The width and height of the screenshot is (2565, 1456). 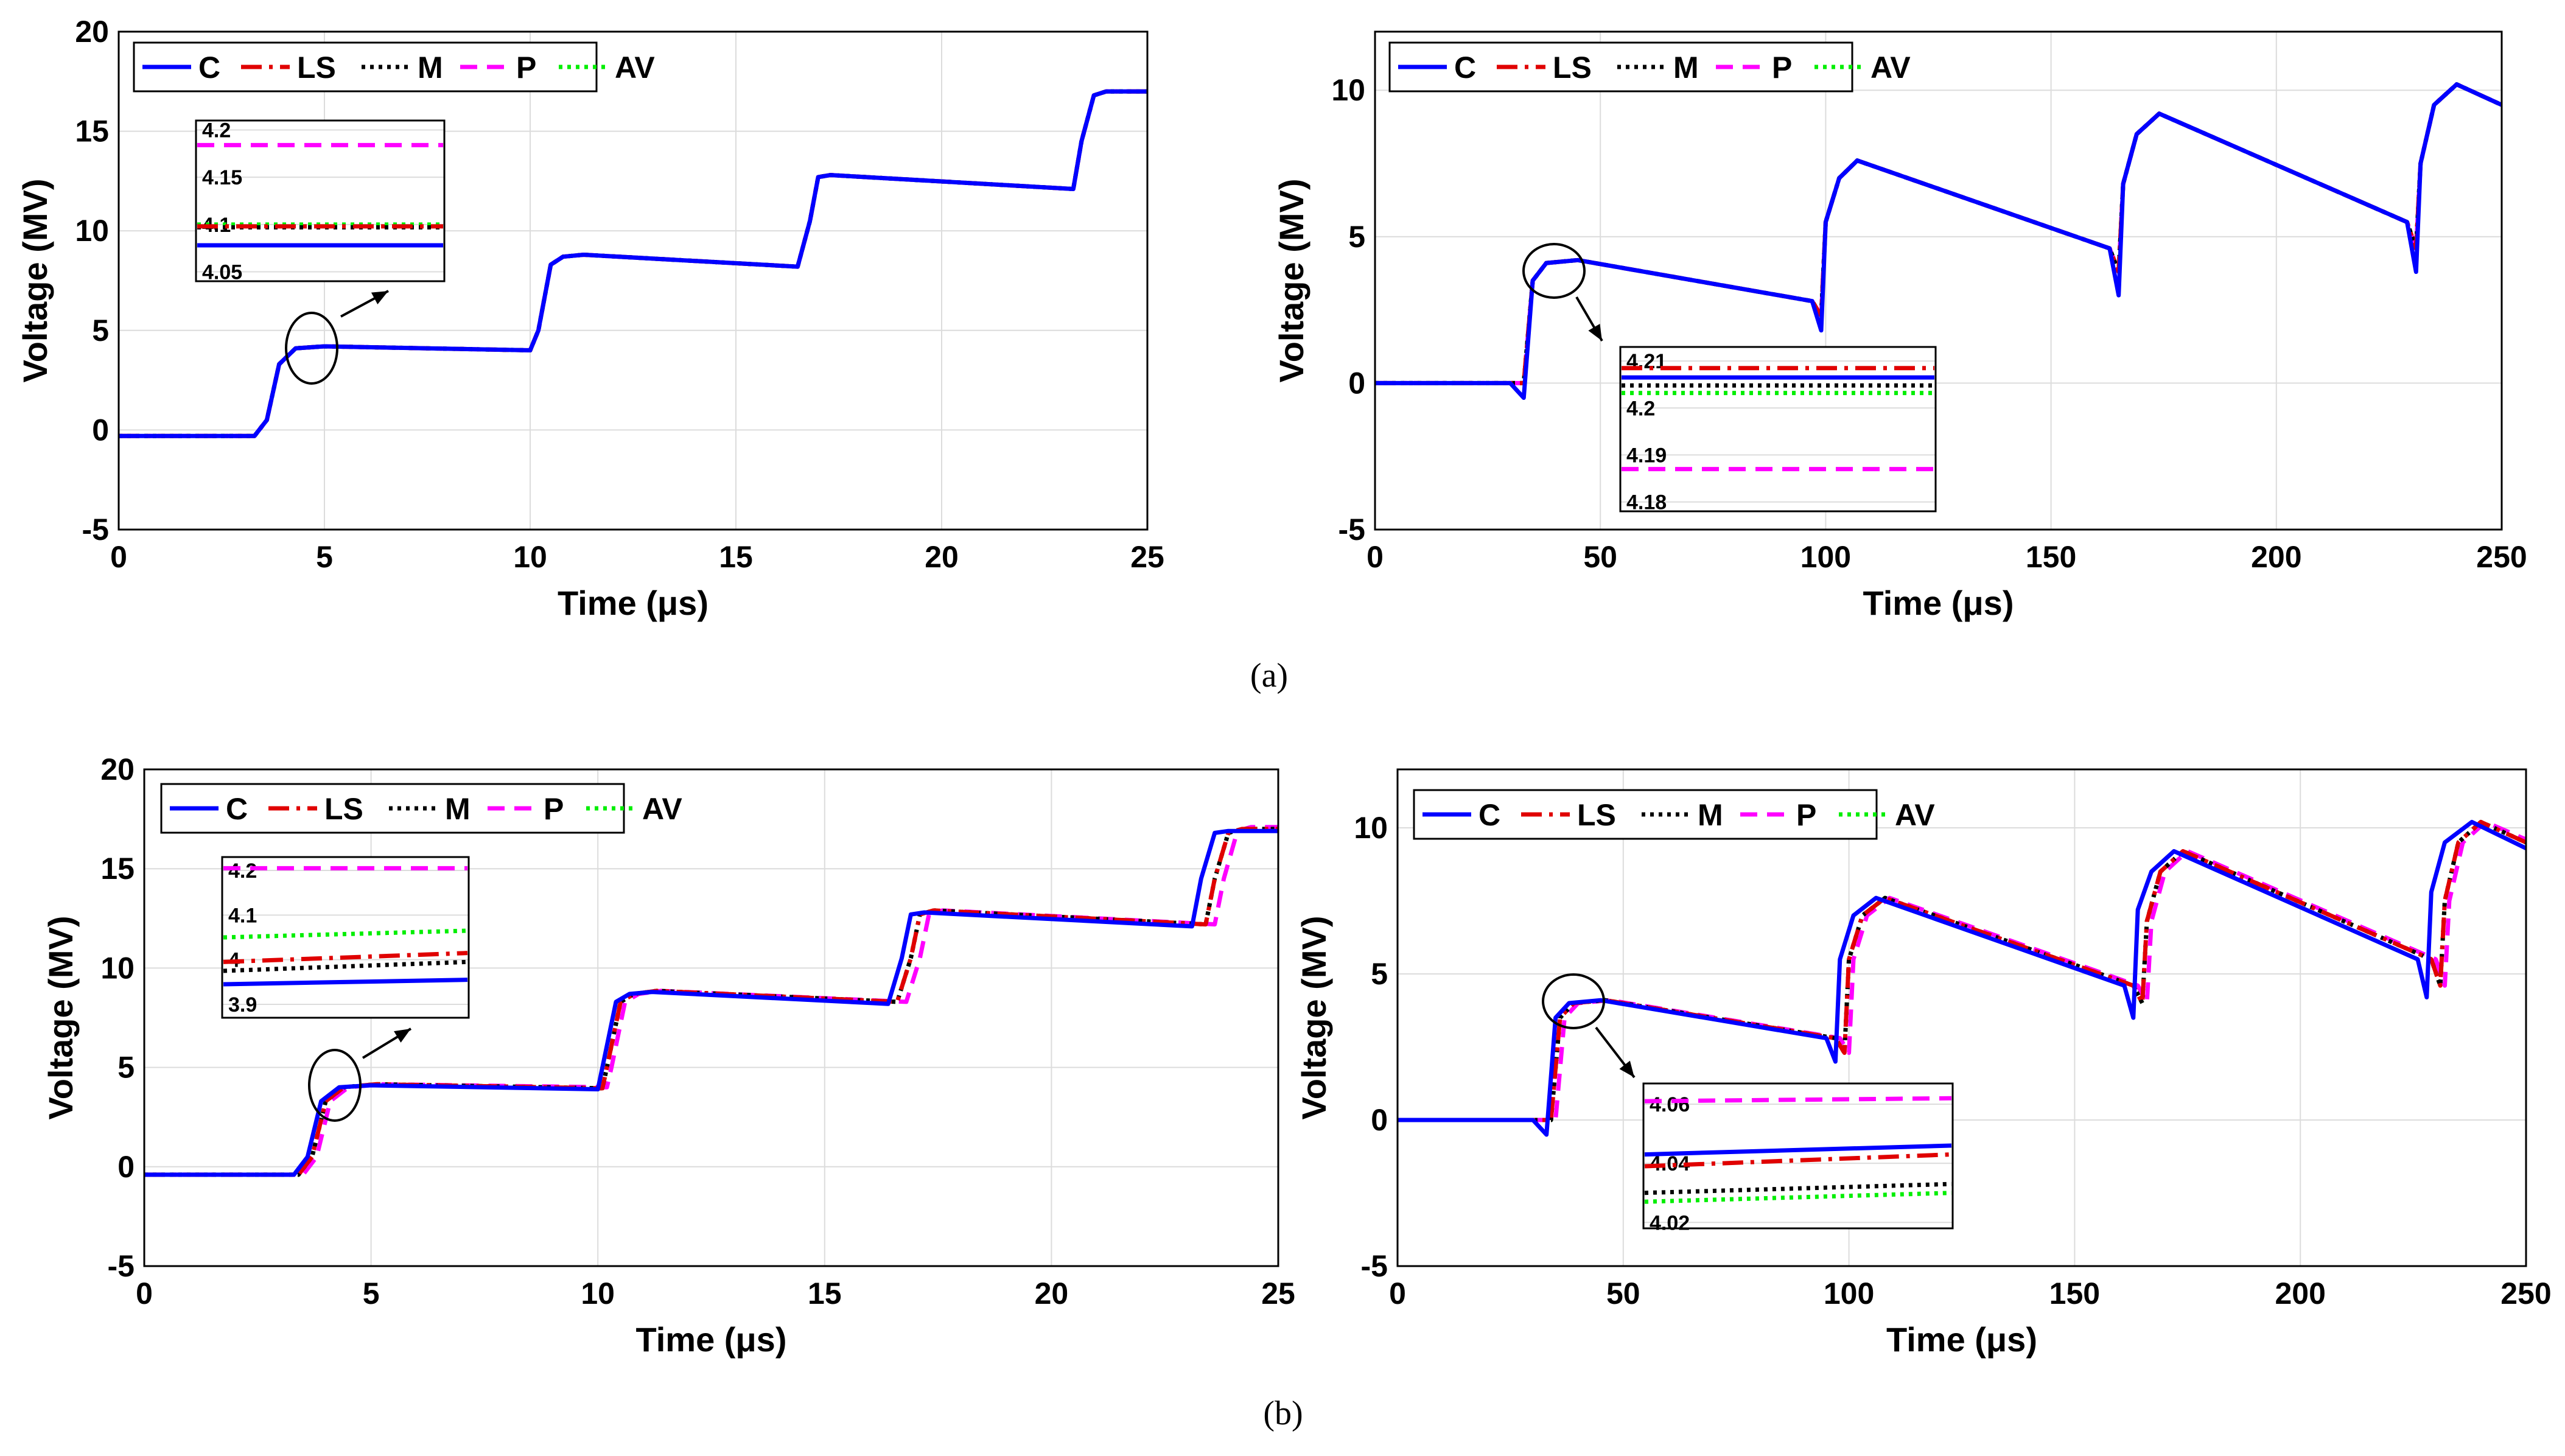 I want to click on x-tick-label: 100, so click(x=1849, y=1293).